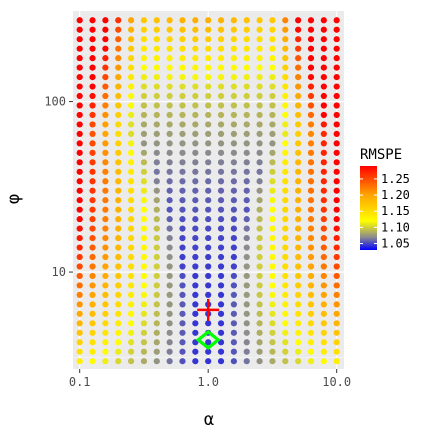 The image size is (436, 440). Describe the element at coordinates (59, 272) in the screenshot. I see `y-tick-label: 10` at that location.